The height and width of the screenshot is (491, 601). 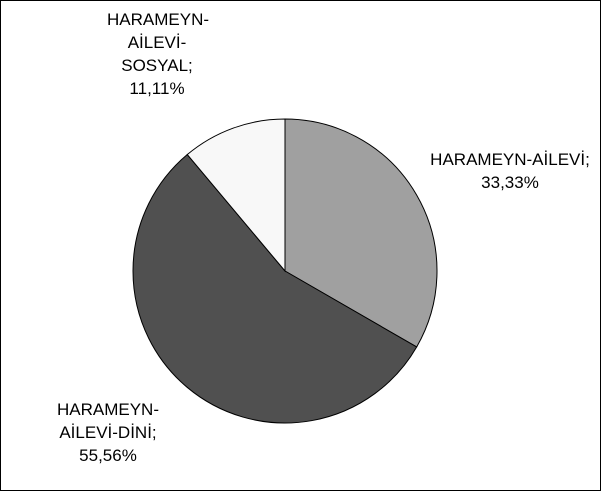 What do you see at coordinates (107, 432) in the screenshot?
I see `data-label: HARAMEYN-AİLEVİ-DİNİ; 55,56%` at bounding box center [107, 432].